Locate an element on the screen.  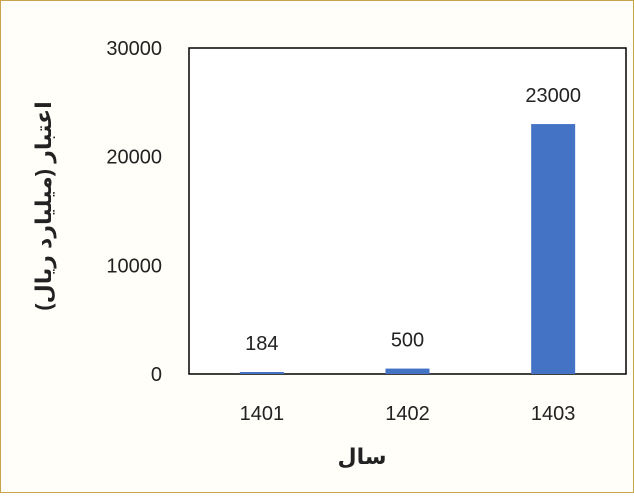
x-tick-label-1402: 1402 is located at coordinates (407, 414).